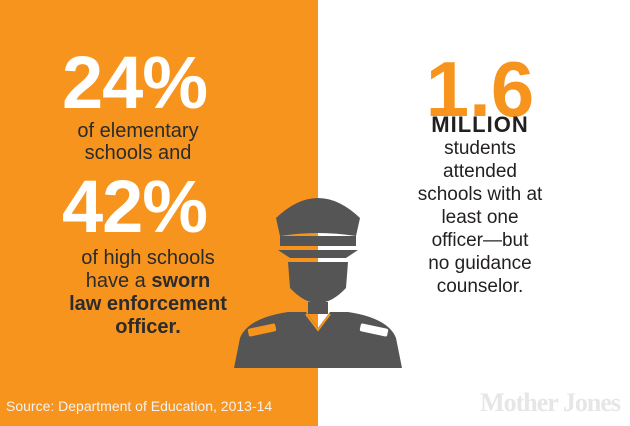 The image size is (630, 426). I want to click on stat3-line7: counselor., so click(480, 286).